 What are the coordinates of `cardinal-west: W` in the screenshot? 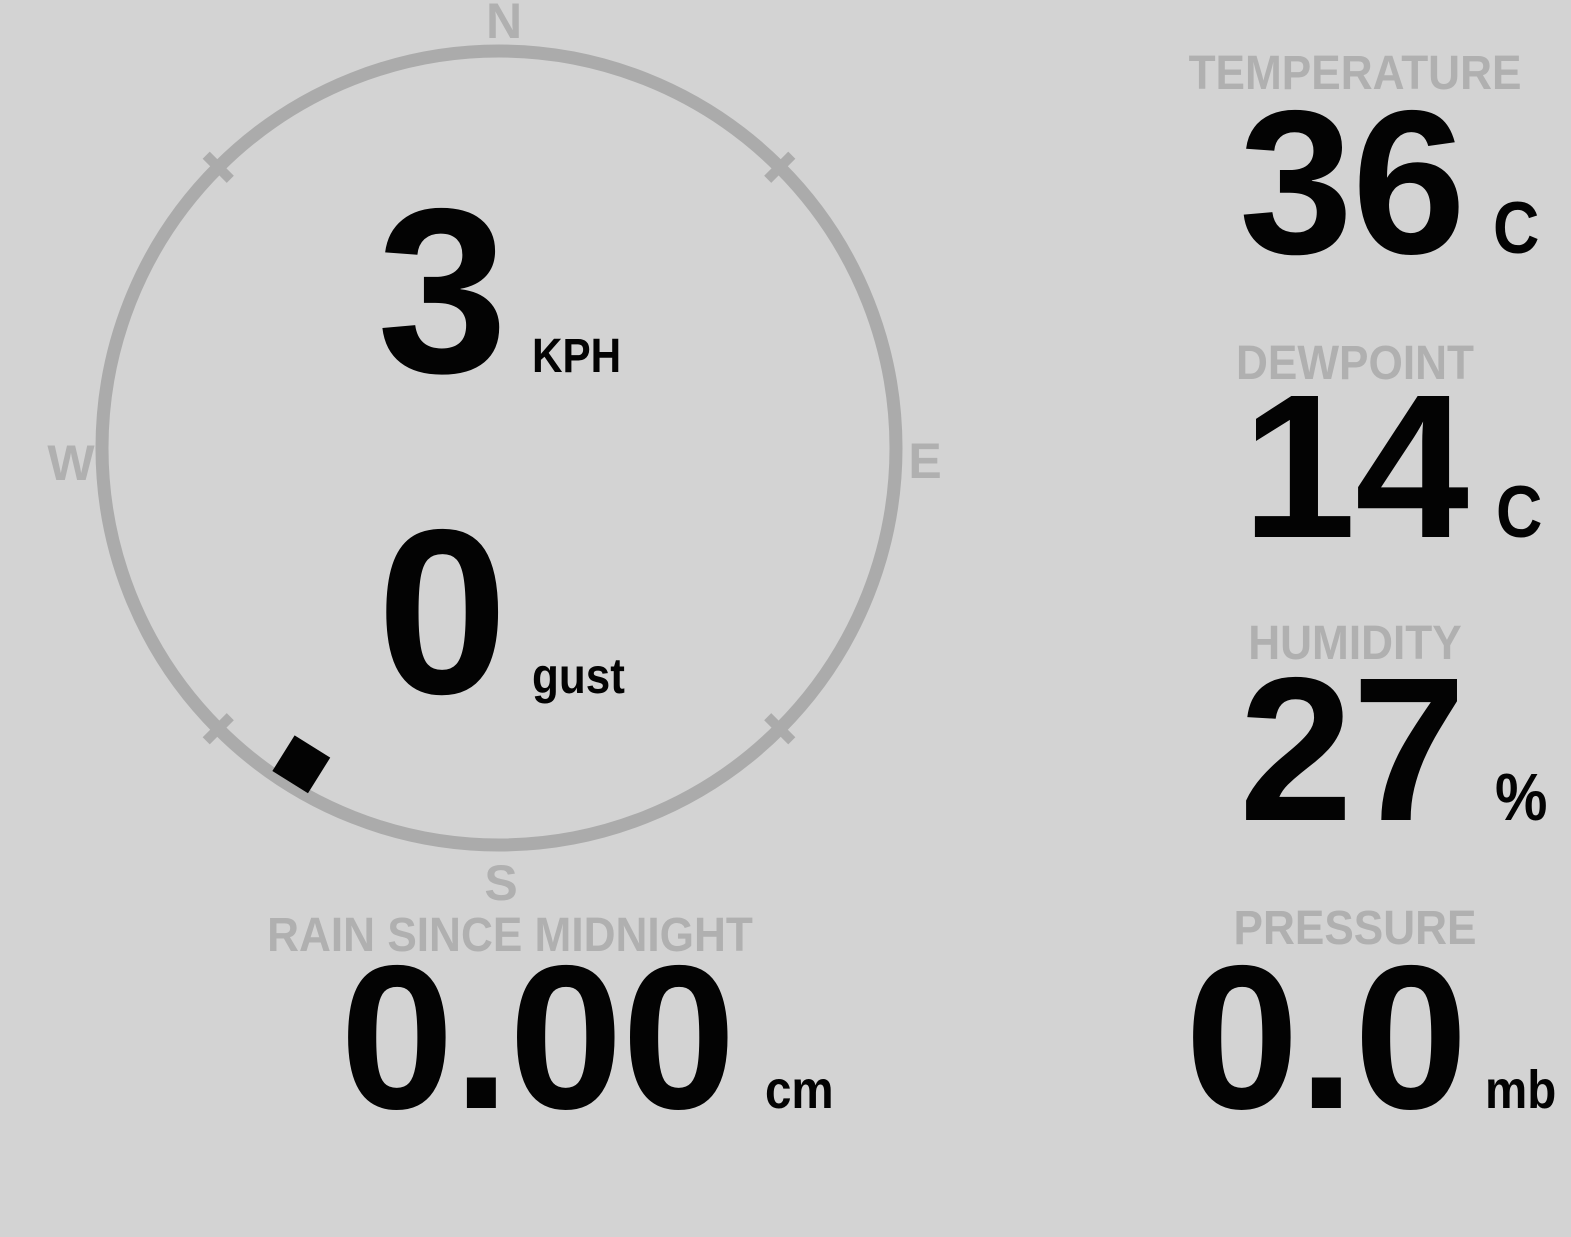 It's located at (71, 463).